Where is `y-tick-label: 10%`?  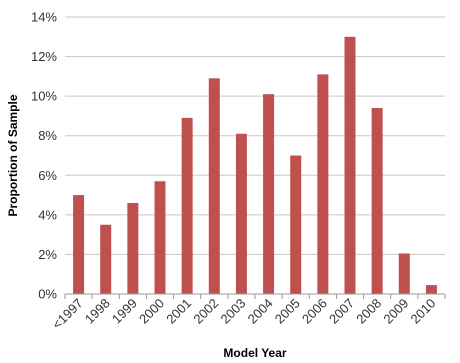 y-tick-label: 10% is located at coordinates (44, 96).